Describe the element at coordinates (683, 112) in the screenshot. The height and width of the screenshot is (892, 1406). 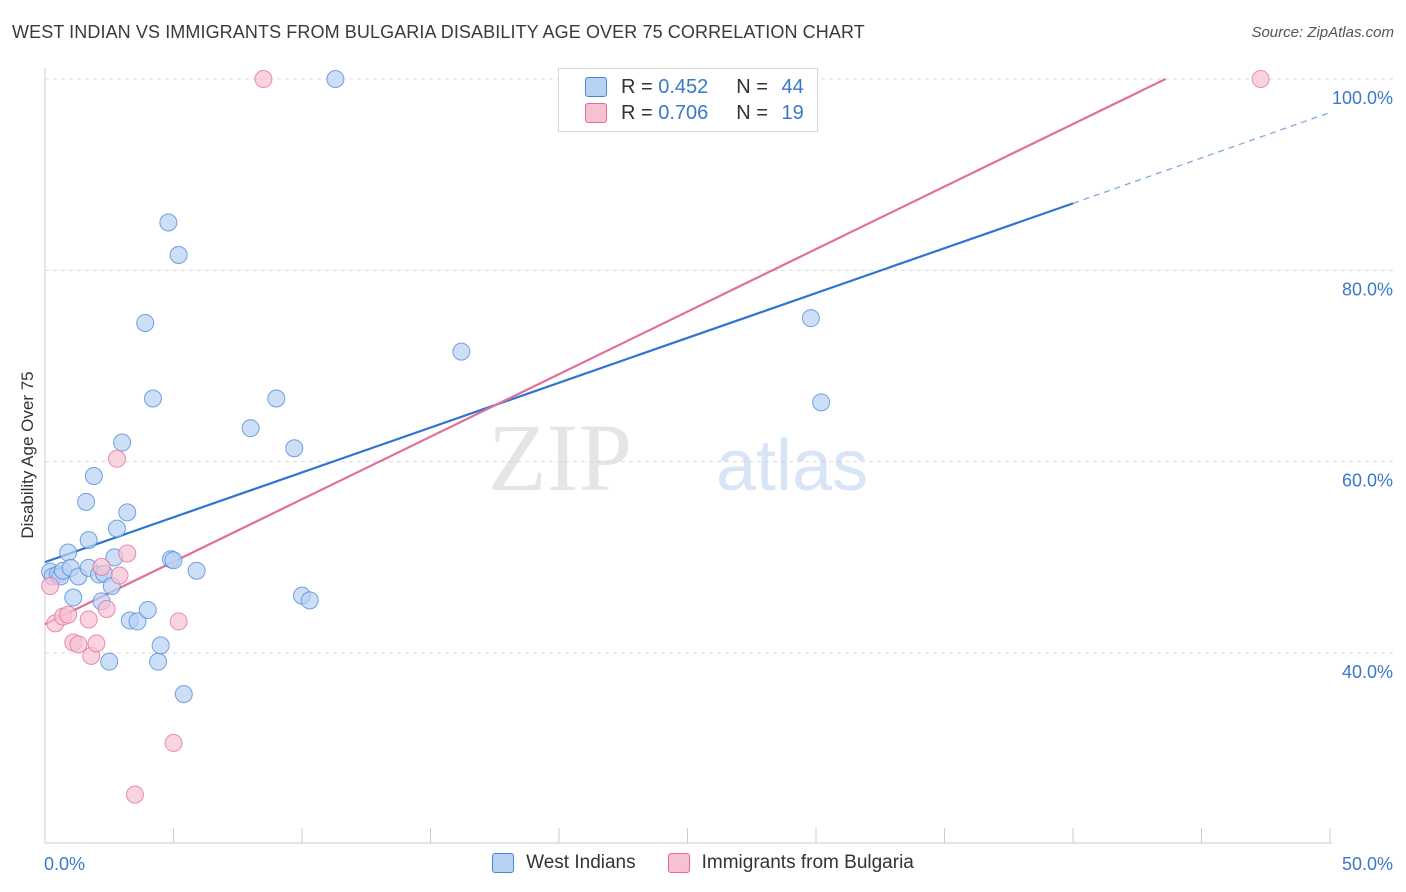
I see `legend-r-value: 0.706` at that location.